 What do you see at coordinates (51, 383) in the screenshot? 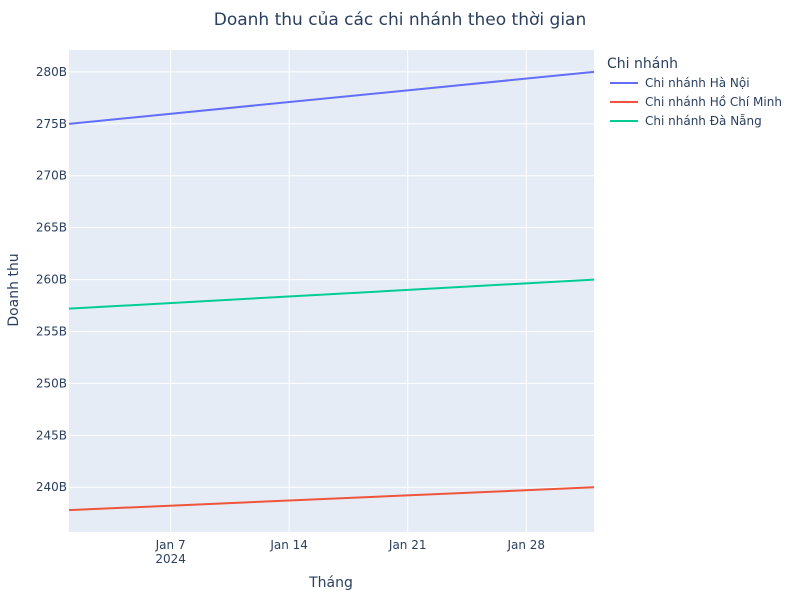
I see `y-tick-label: 250B` at bounding box center [51, 383].